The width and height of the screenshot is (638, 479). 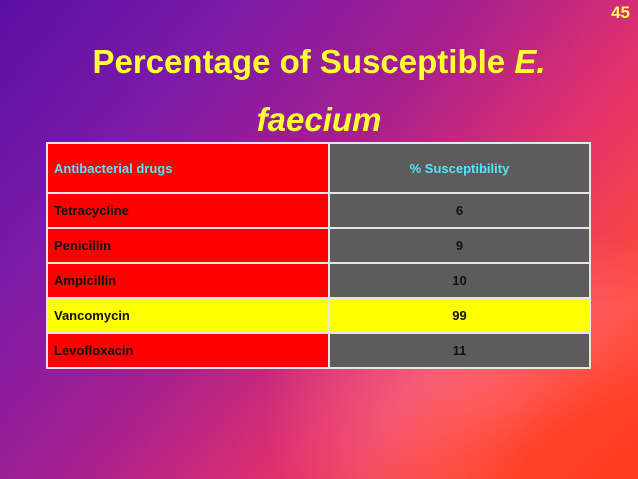 What do you see at coordinates (188, 280) in the screenshot?
I see `drug-cell: Ampicillin` at bounding box center [188, 280].